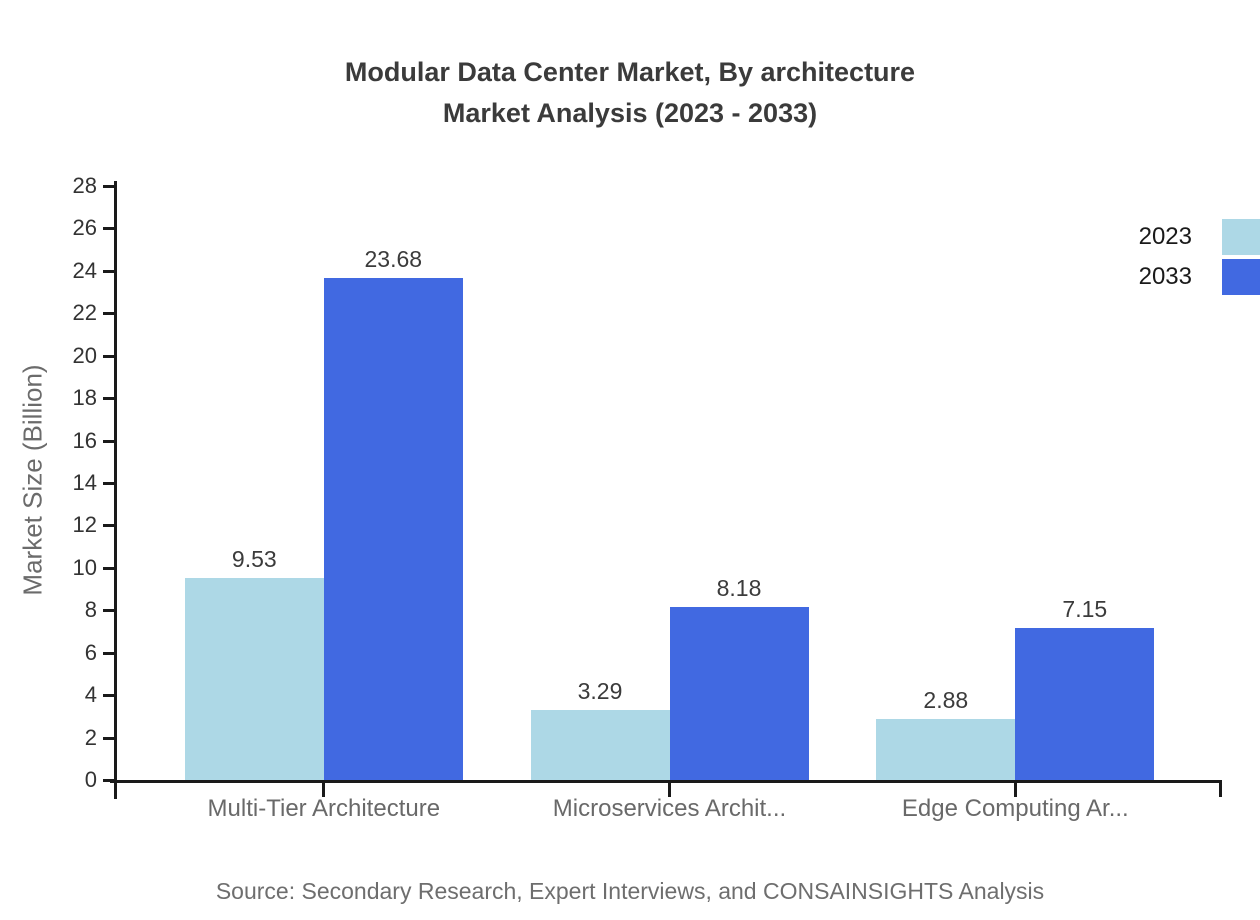 The height and width of the screenshot is (920, 1260). What do you see at coordinates (600, 691) in the screenshot?
I see `bar-value-label: 3.29` at bounding box center [600, 691].